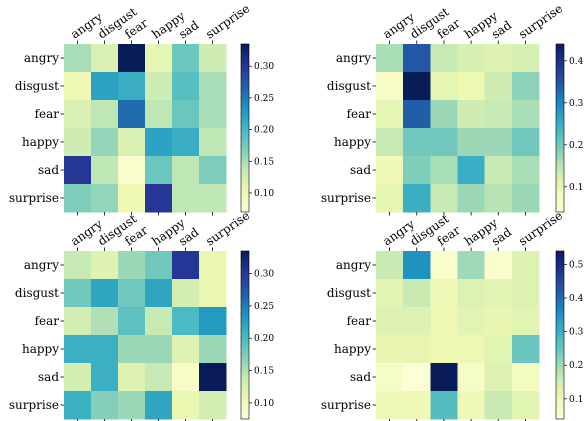 The image size is (584, 421). What do you see at coordinates (498, 170) in the screenshot?
I see `panel-2-cell-sad-sad` at bounding box center [498, 170].